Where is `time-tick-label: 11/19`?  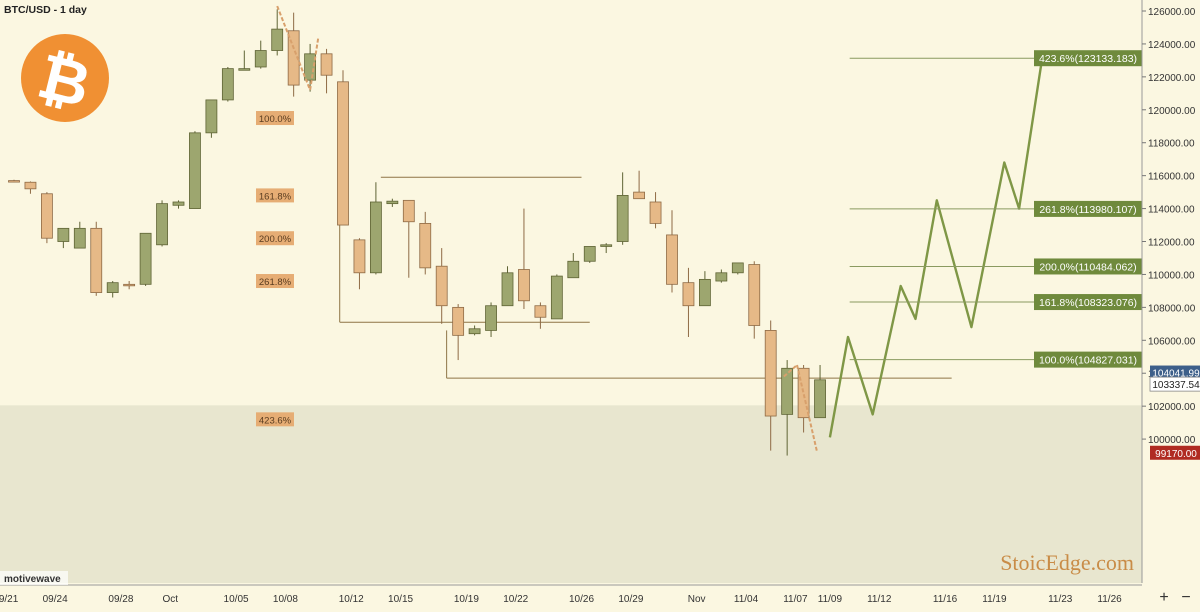 time-tick-label: 11/19 is located at coordinates (994, 599).